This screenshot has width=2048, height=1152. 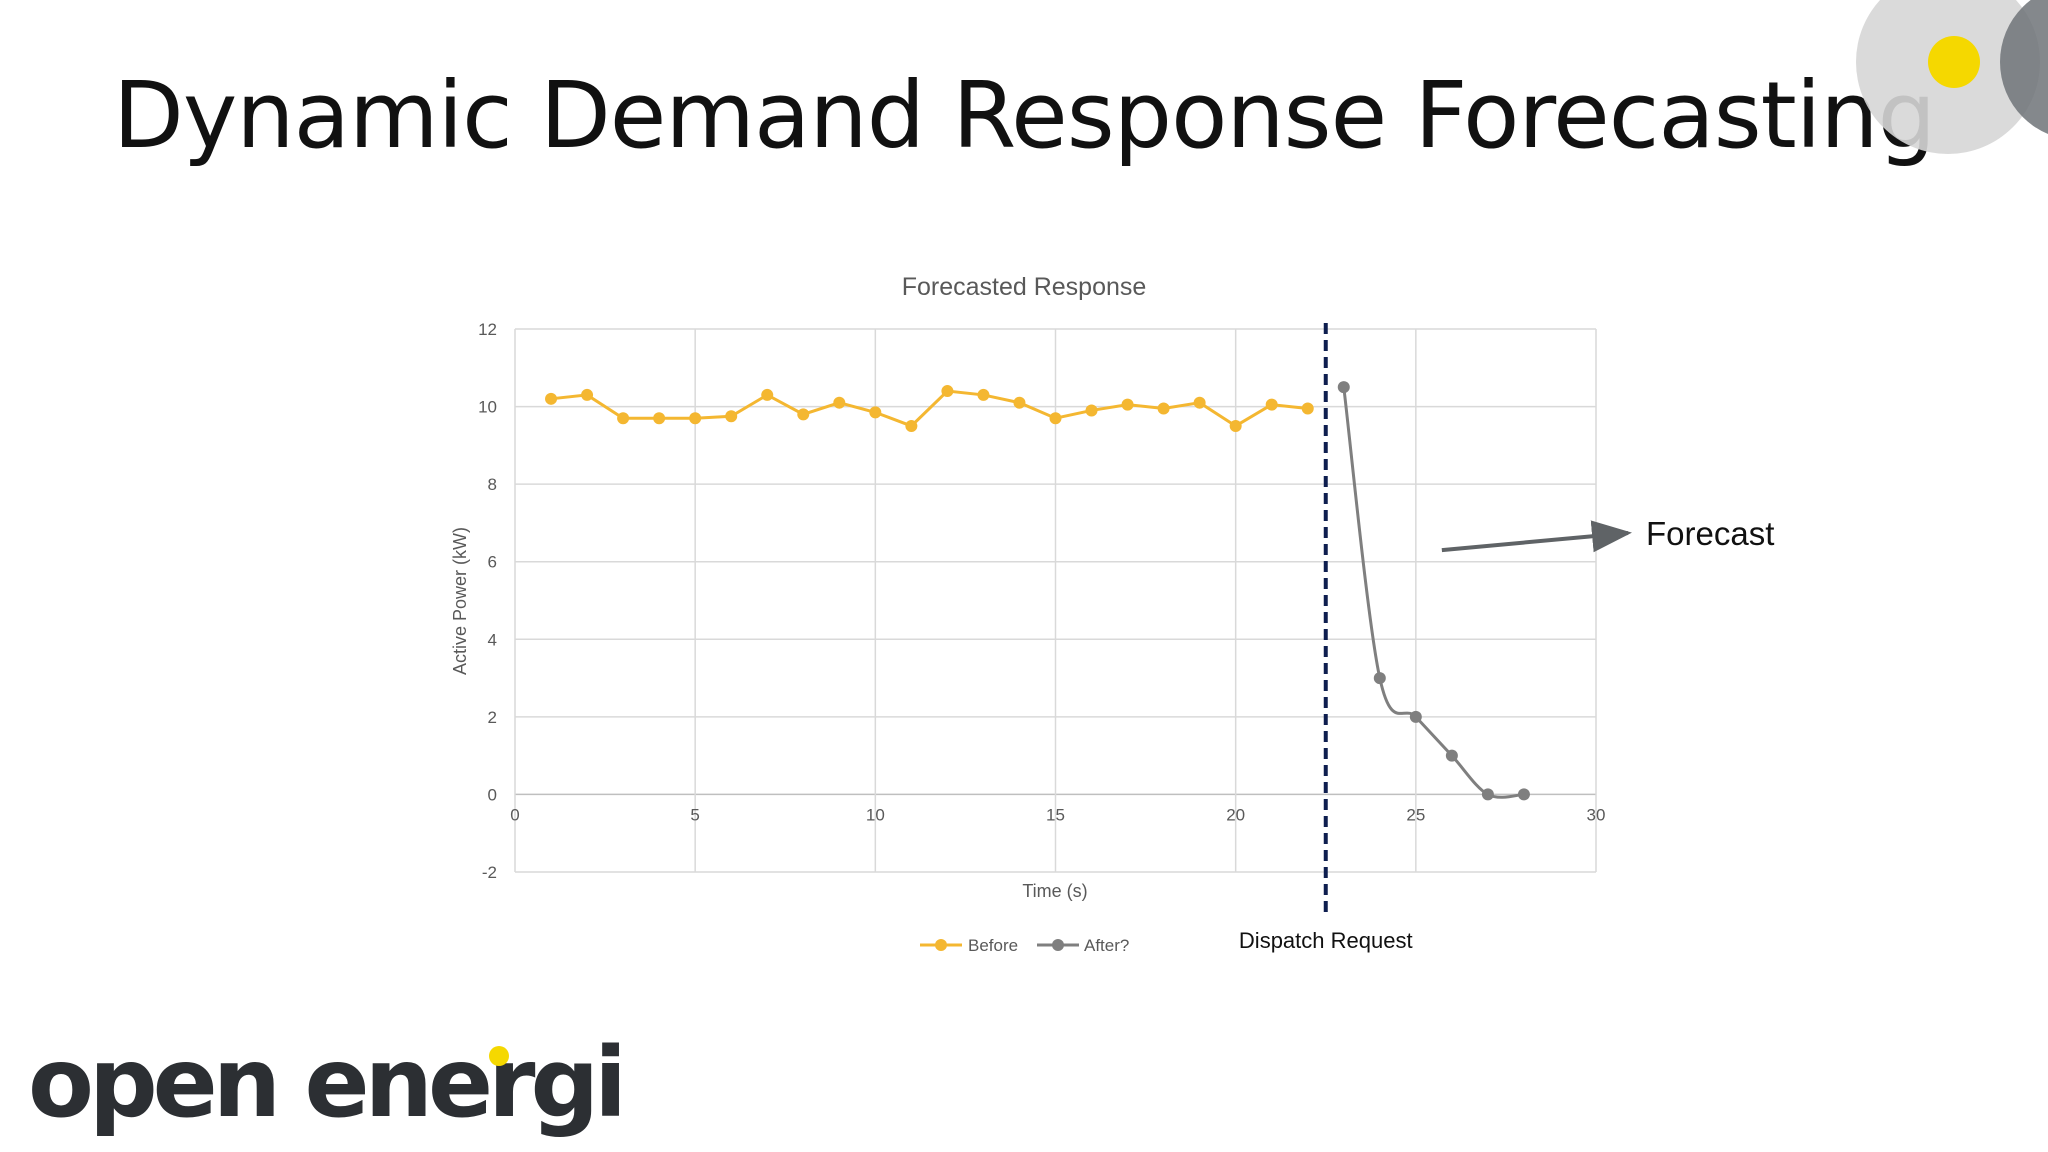 What do you see at coordinates (460, 601) in the screenshot?
I see `y-axis-label: Active Power (kW)` at bounding box center [460, 601].